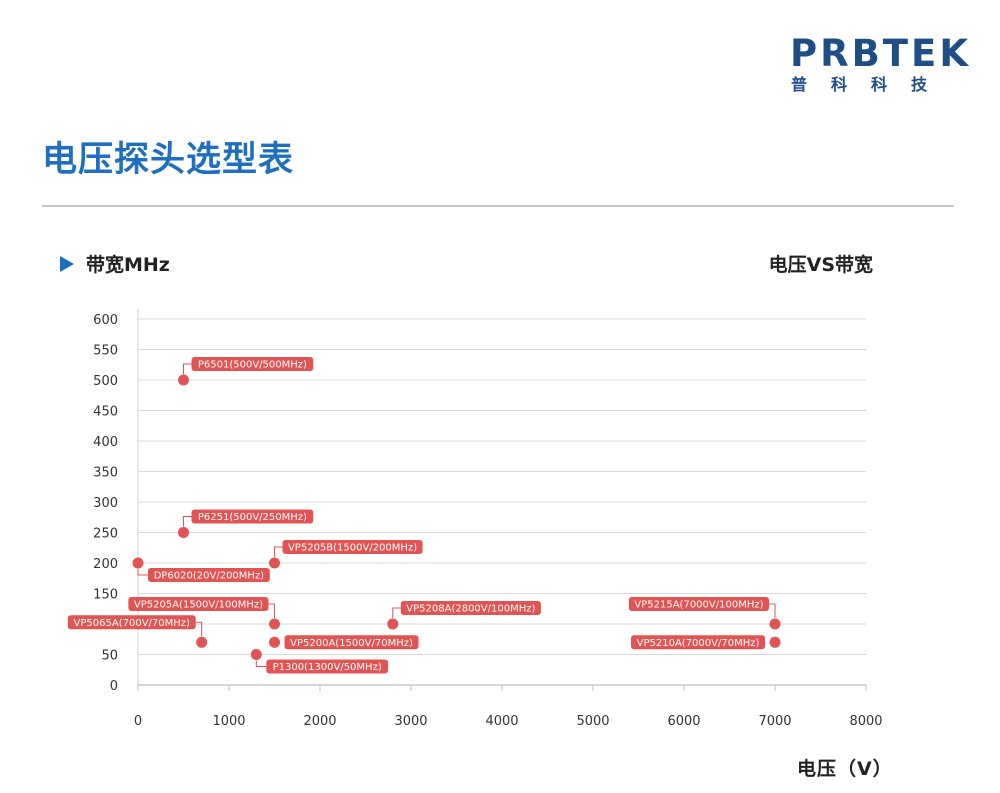 This screenshot has width=1000, height=793. I want to click on data-point: VP5208A(2800V/100MHz), so click(464, 615).